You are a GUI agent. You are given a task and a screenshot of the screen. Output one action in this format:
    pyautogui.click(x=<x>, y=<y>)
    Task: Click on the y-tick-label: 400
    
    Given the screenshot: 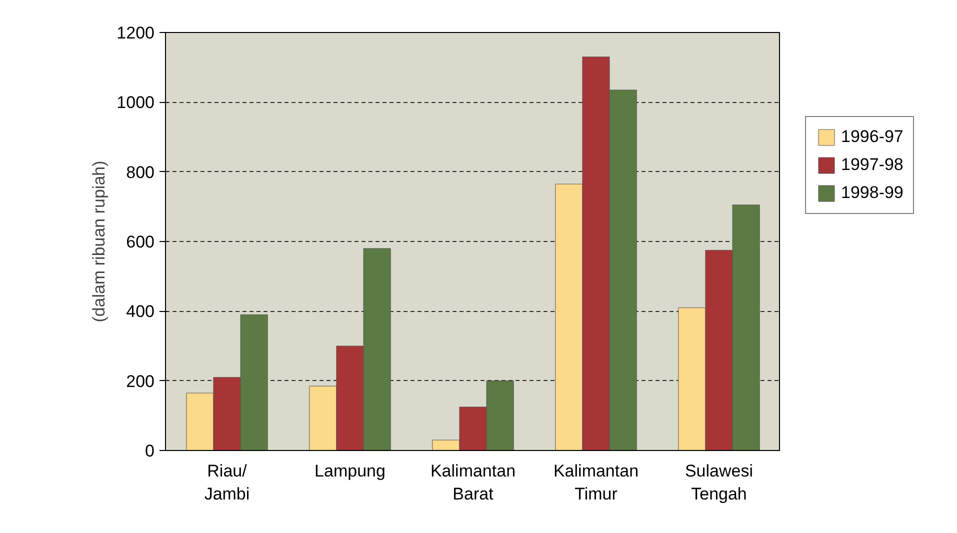 What is the action you would take?
    pyautogui.click(x=140, y=312)
    